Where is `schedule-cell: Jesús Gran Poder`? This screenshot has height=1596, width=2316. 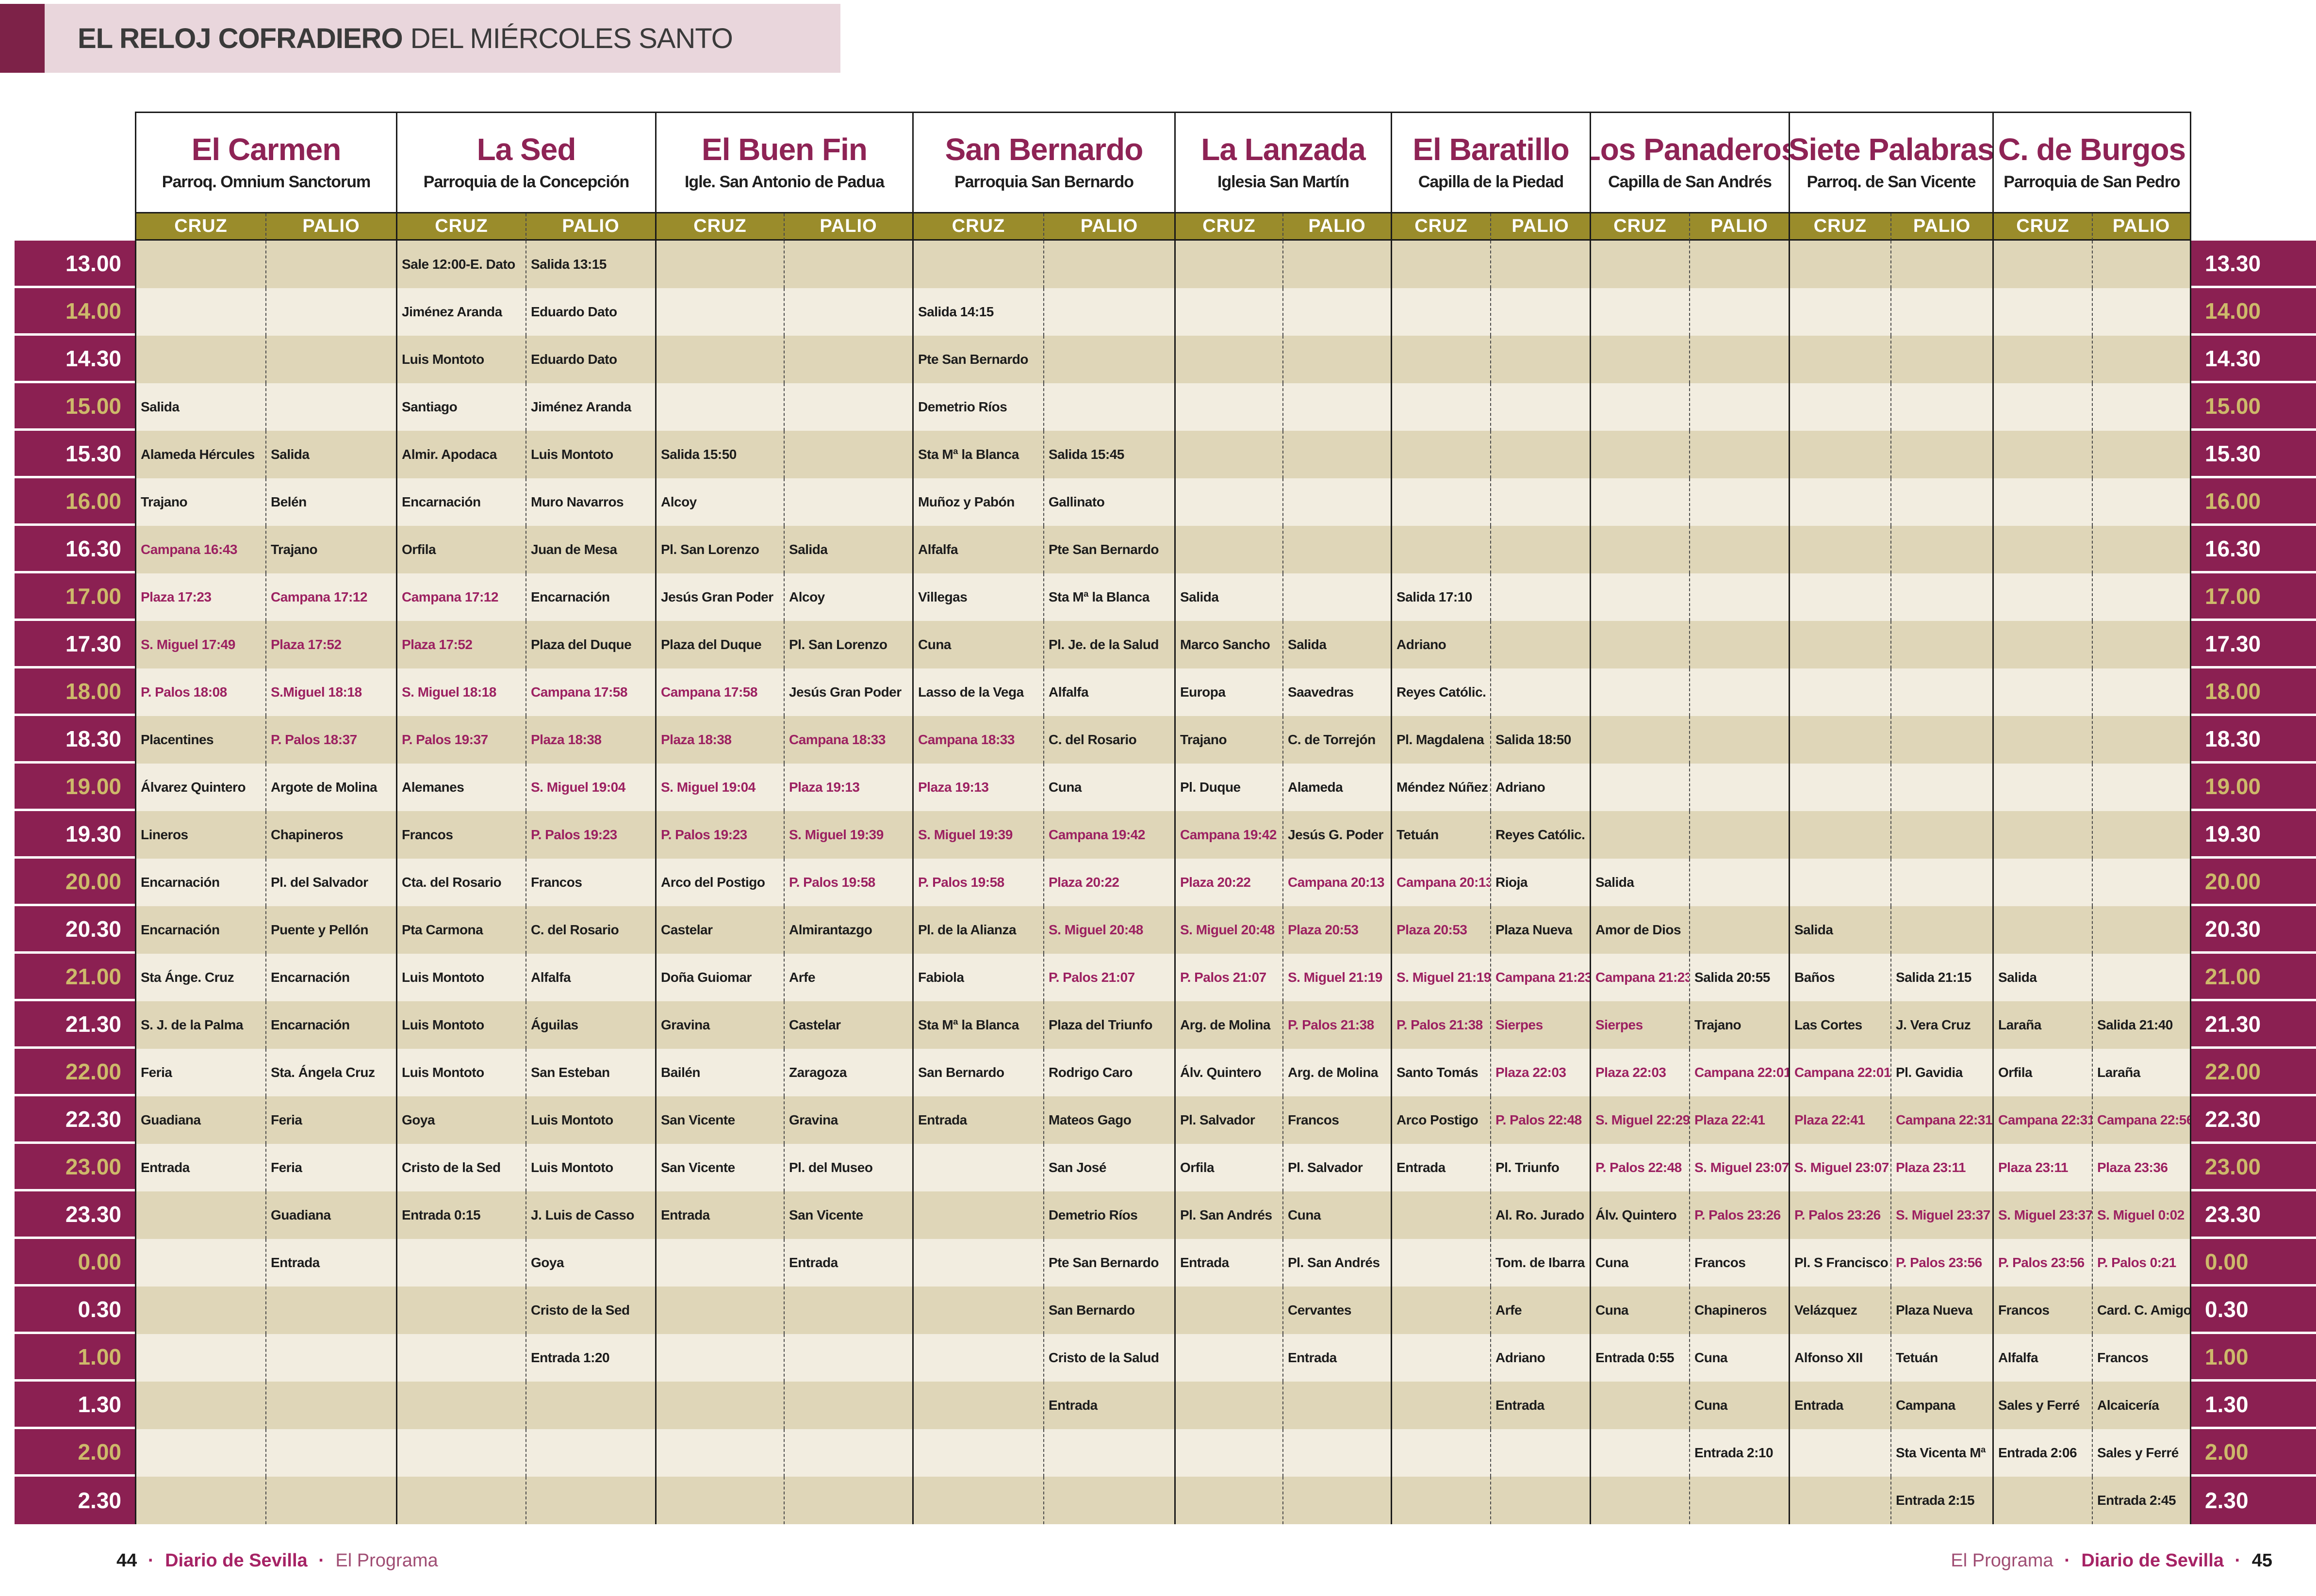
schedule-cell: Jesús Gran Poder is located at coordinates (848, 692).